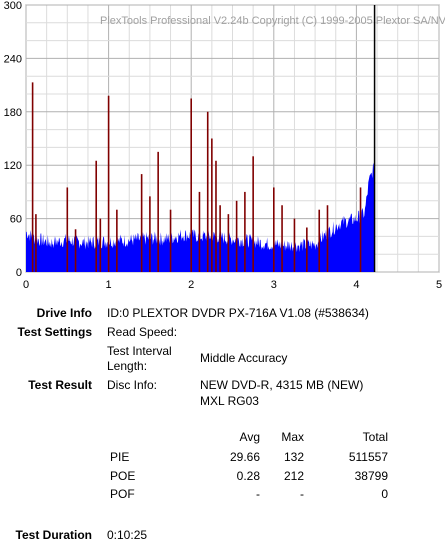 Image resolution: width=445 pixels, height=544 pixels. What do you see at coordinates (229, 401) in the screenshot?
I see `disc-info-value-2: MXL RG03` at bounding box center [229, 401].